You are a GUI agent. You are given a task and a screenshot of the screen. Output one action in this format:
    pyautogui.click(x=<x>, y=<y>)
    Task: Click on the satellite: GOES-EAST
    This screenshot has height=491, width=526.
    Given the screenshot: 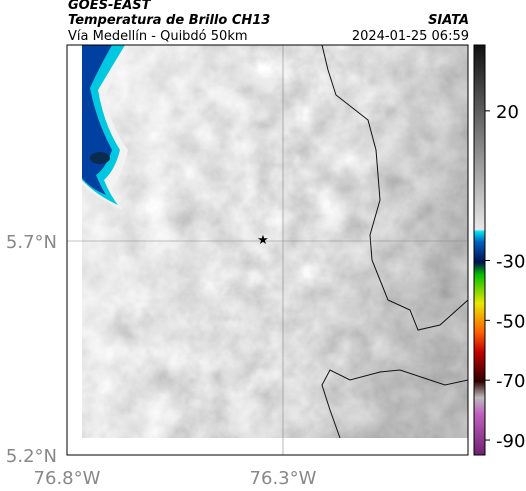 What is the action you would take?
    pyautogui.click(x=110, y=6)
    